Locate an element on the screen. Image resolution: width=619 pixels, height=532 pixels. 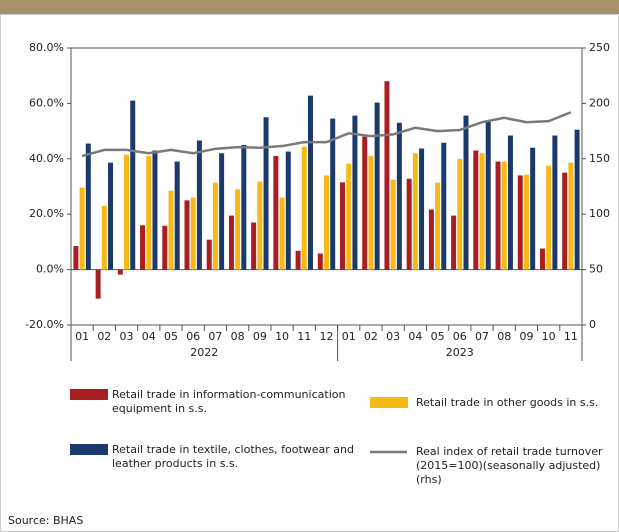
y-tick-label: -20.0% is located at coordinates (44, 324).